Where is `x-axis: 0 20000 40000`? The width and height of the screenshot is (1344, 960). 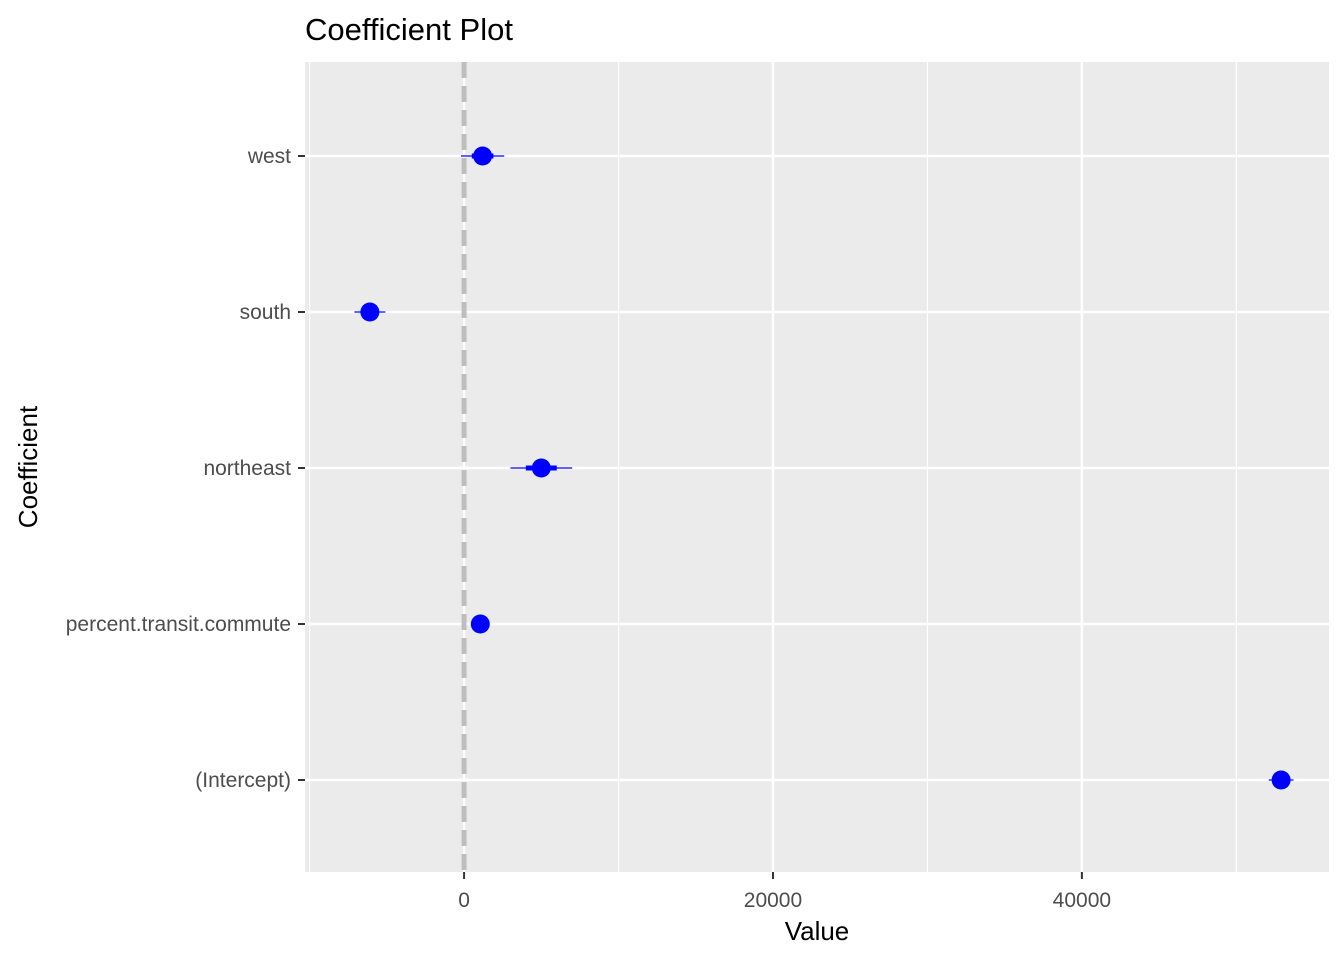
x-axis: 0 20000 40000 is located at coordinates (784, 892).